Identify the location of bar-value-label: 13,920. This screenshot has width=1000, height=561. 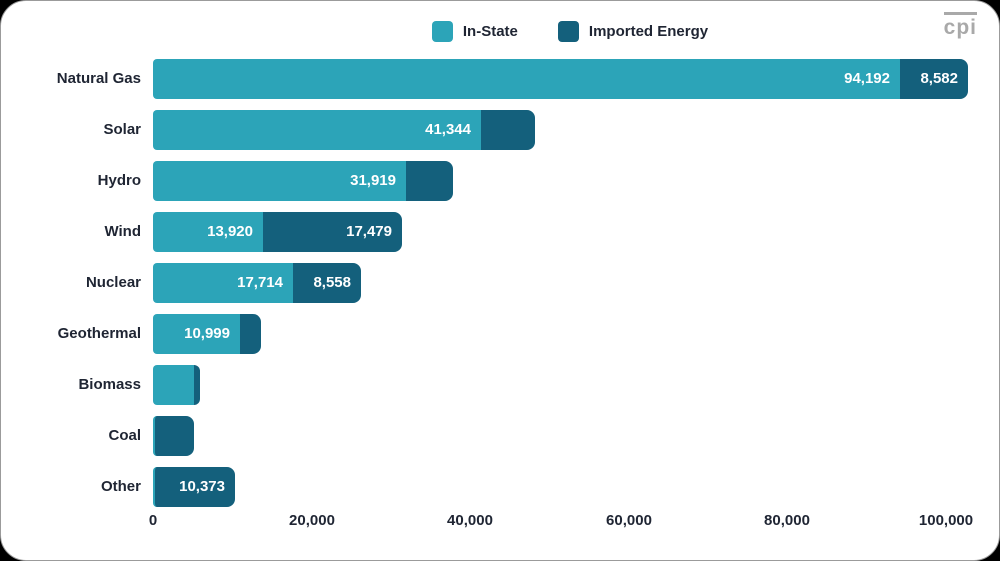
(230, 231).